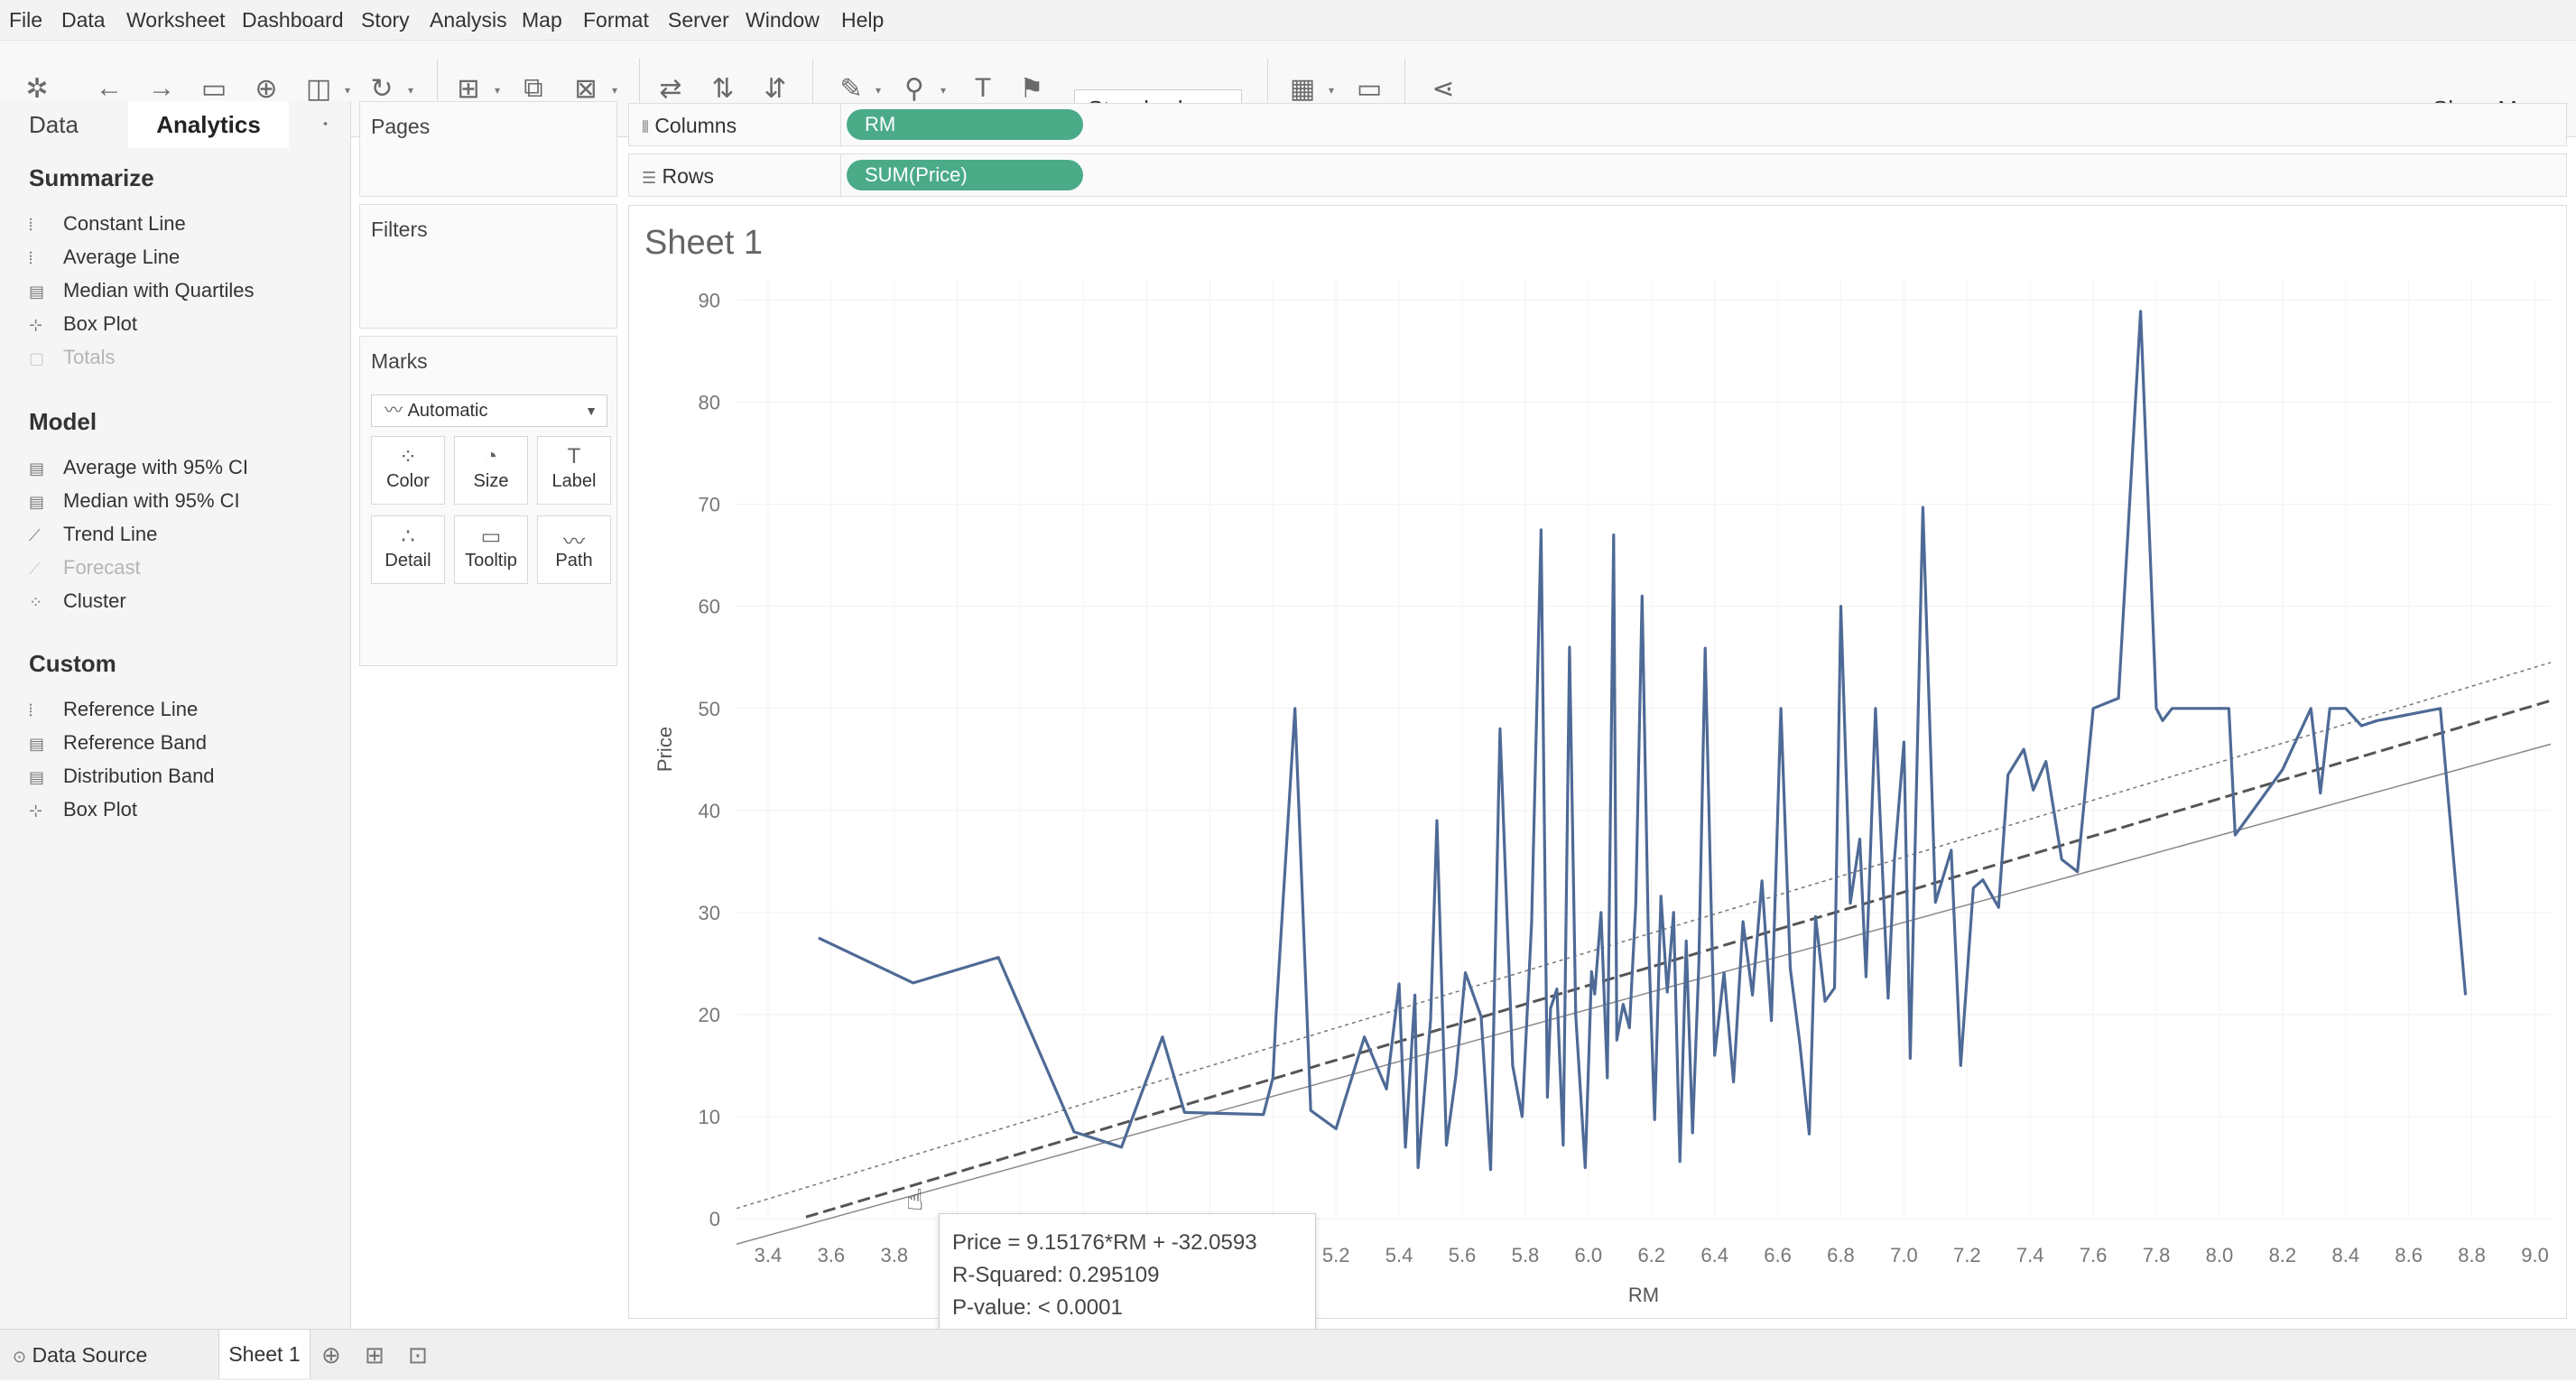 The image size is (2576, 1382). What do you see at coordinates (491, 536) in the screenshot?
I see `tooltip-icon: ▭` at bounding box center [491, 536].